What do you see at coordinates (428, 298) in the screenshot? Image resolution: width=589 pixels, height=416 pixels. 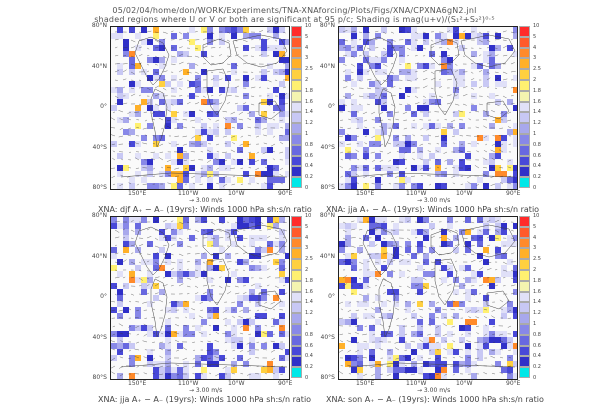 I see `map-area` at bounding box center [428, 298].